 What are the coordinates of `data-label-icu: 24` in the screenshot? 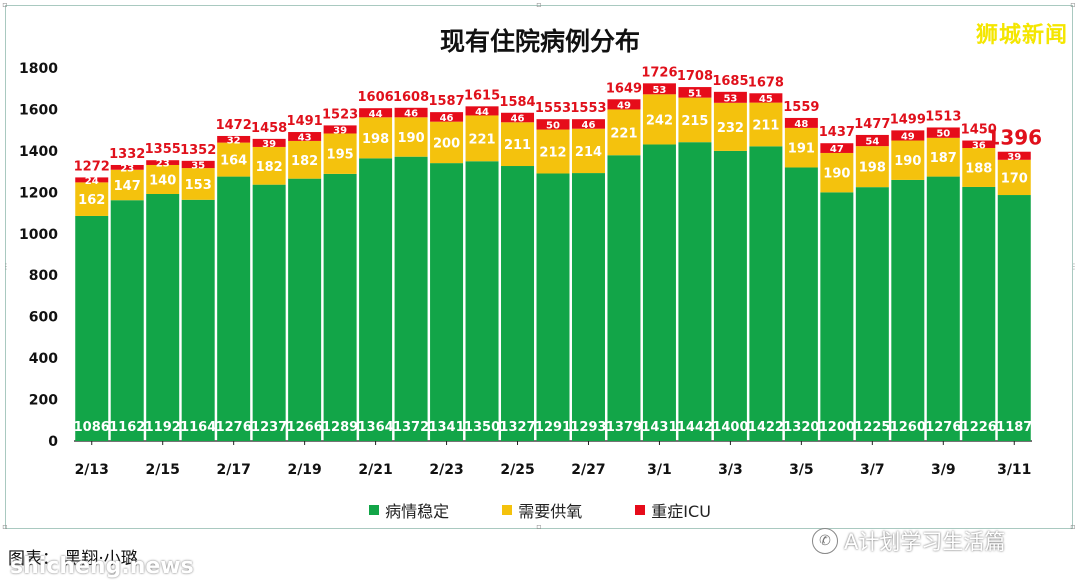 It's located at (92, 181).